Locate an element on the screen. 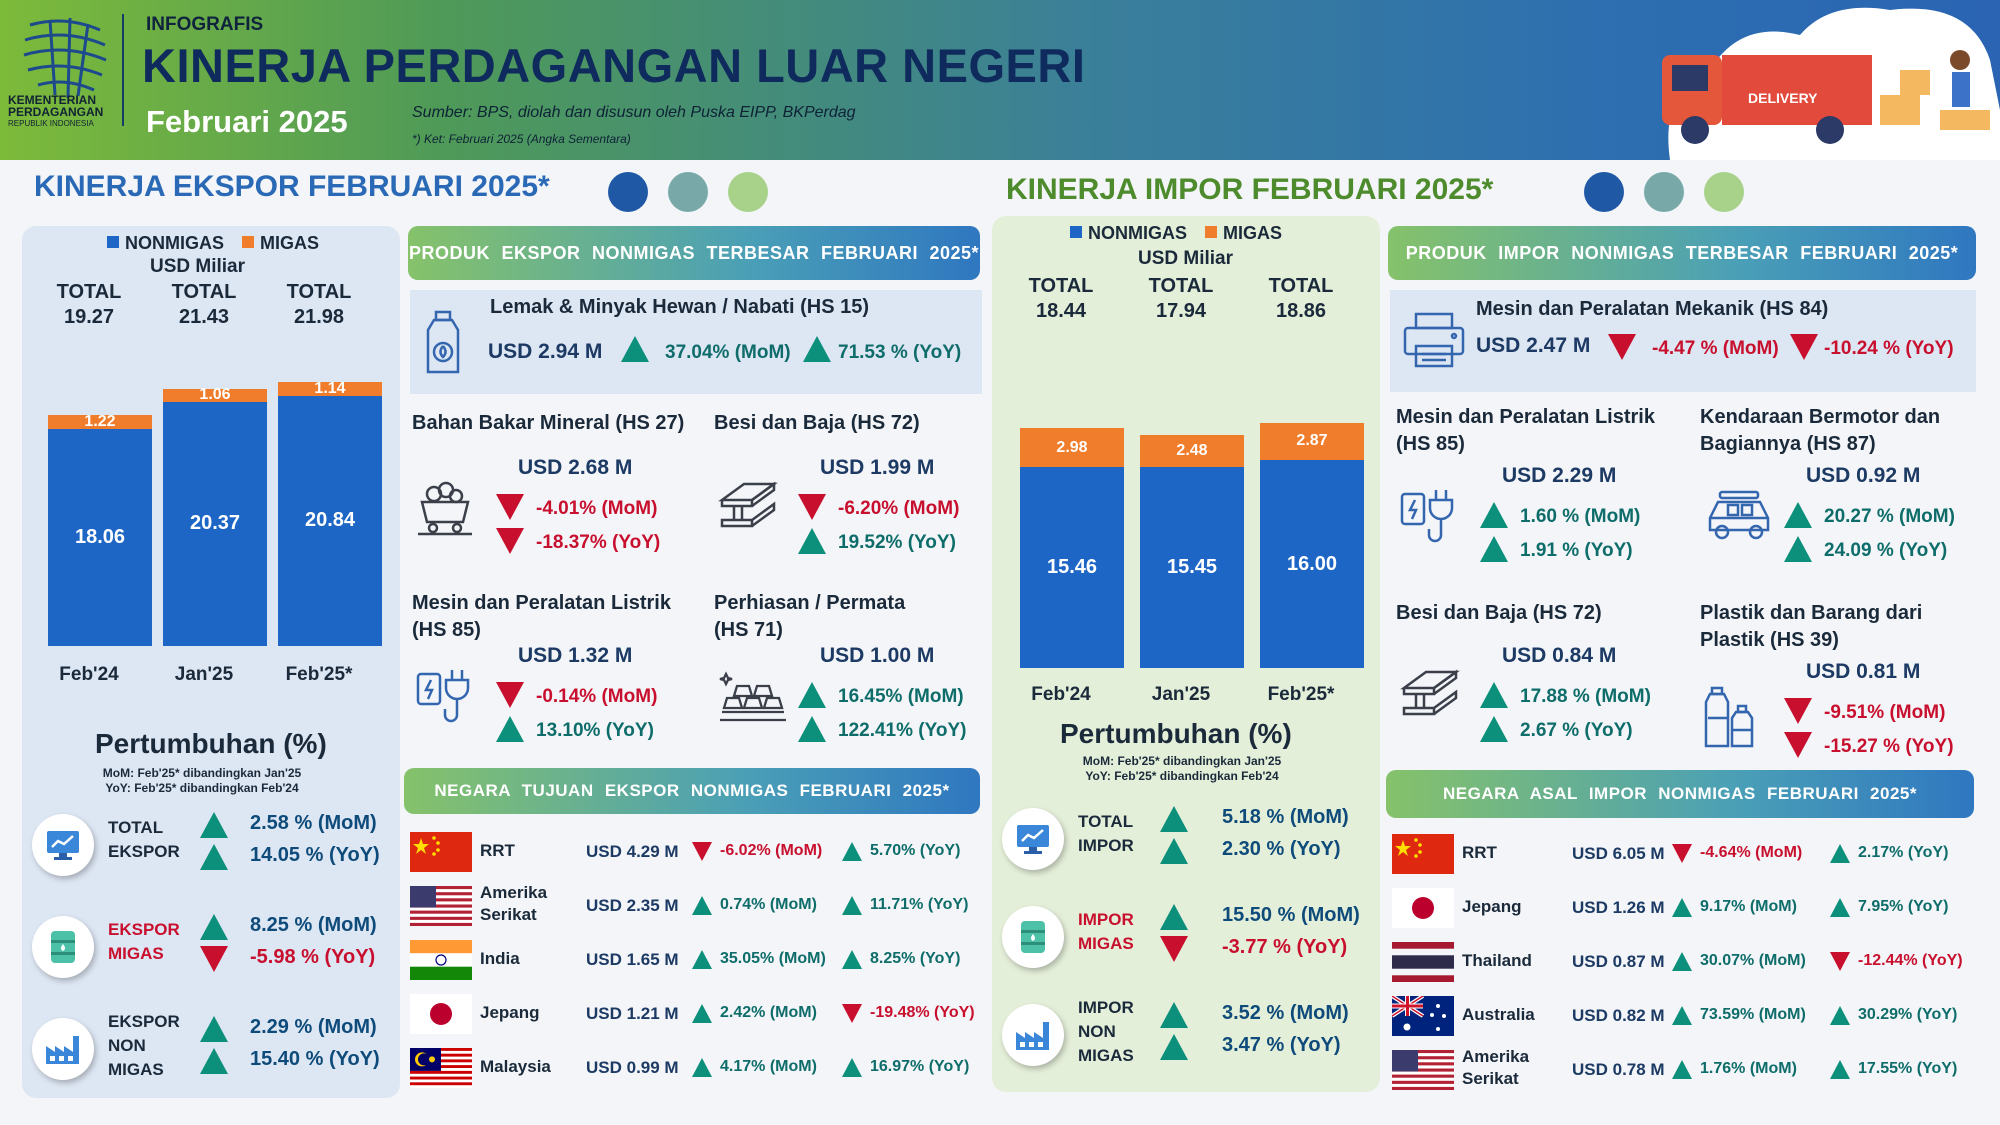 The height and width of the screenshot is (1125, 2000). growth-yoy: 3.47 % (YoY) is located at coordinates (1281, 1045).